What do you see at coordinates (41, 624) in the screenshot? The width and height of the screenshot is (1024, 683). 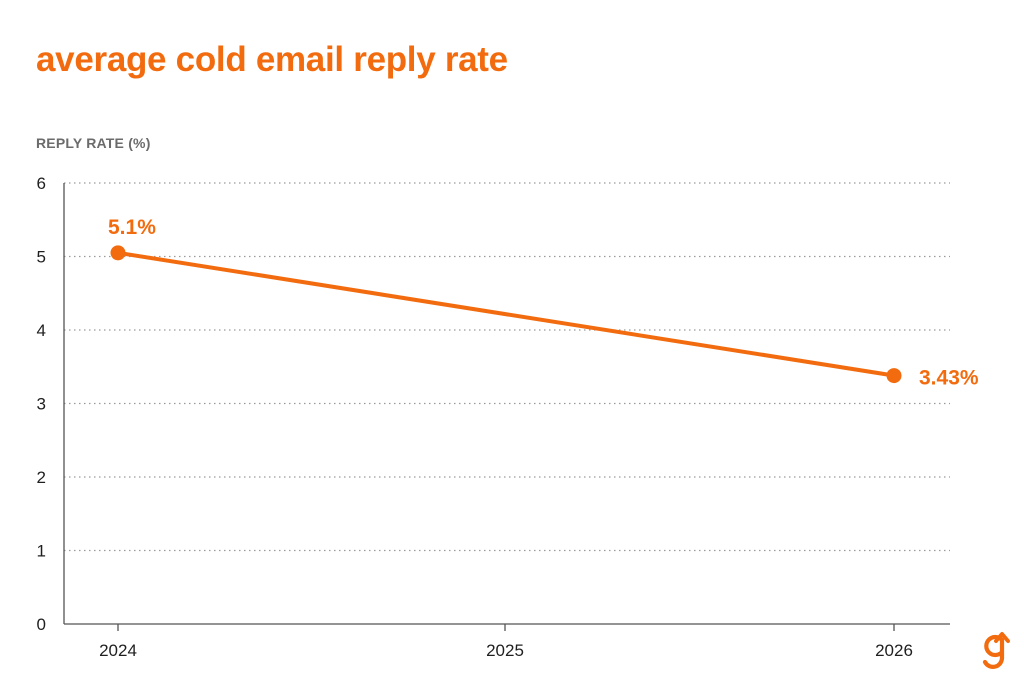 I see `y-tick-label: 0` at bounding box center [41, 624].